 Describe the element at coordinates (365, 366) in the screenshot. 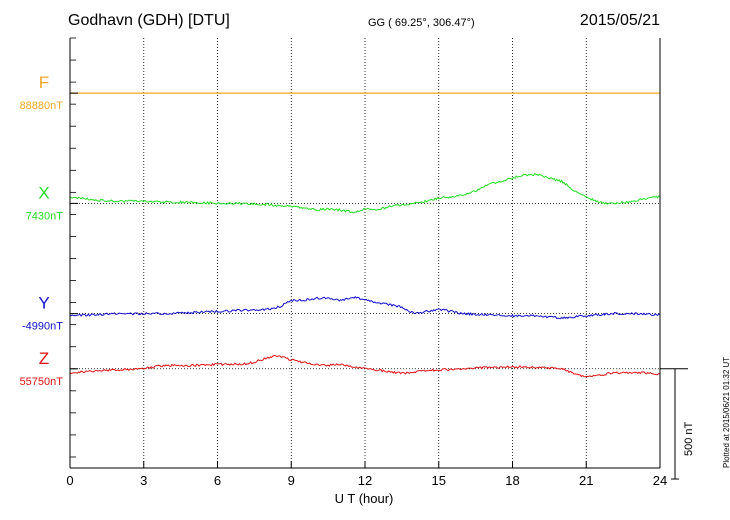

I see `series-z-line` at that location.